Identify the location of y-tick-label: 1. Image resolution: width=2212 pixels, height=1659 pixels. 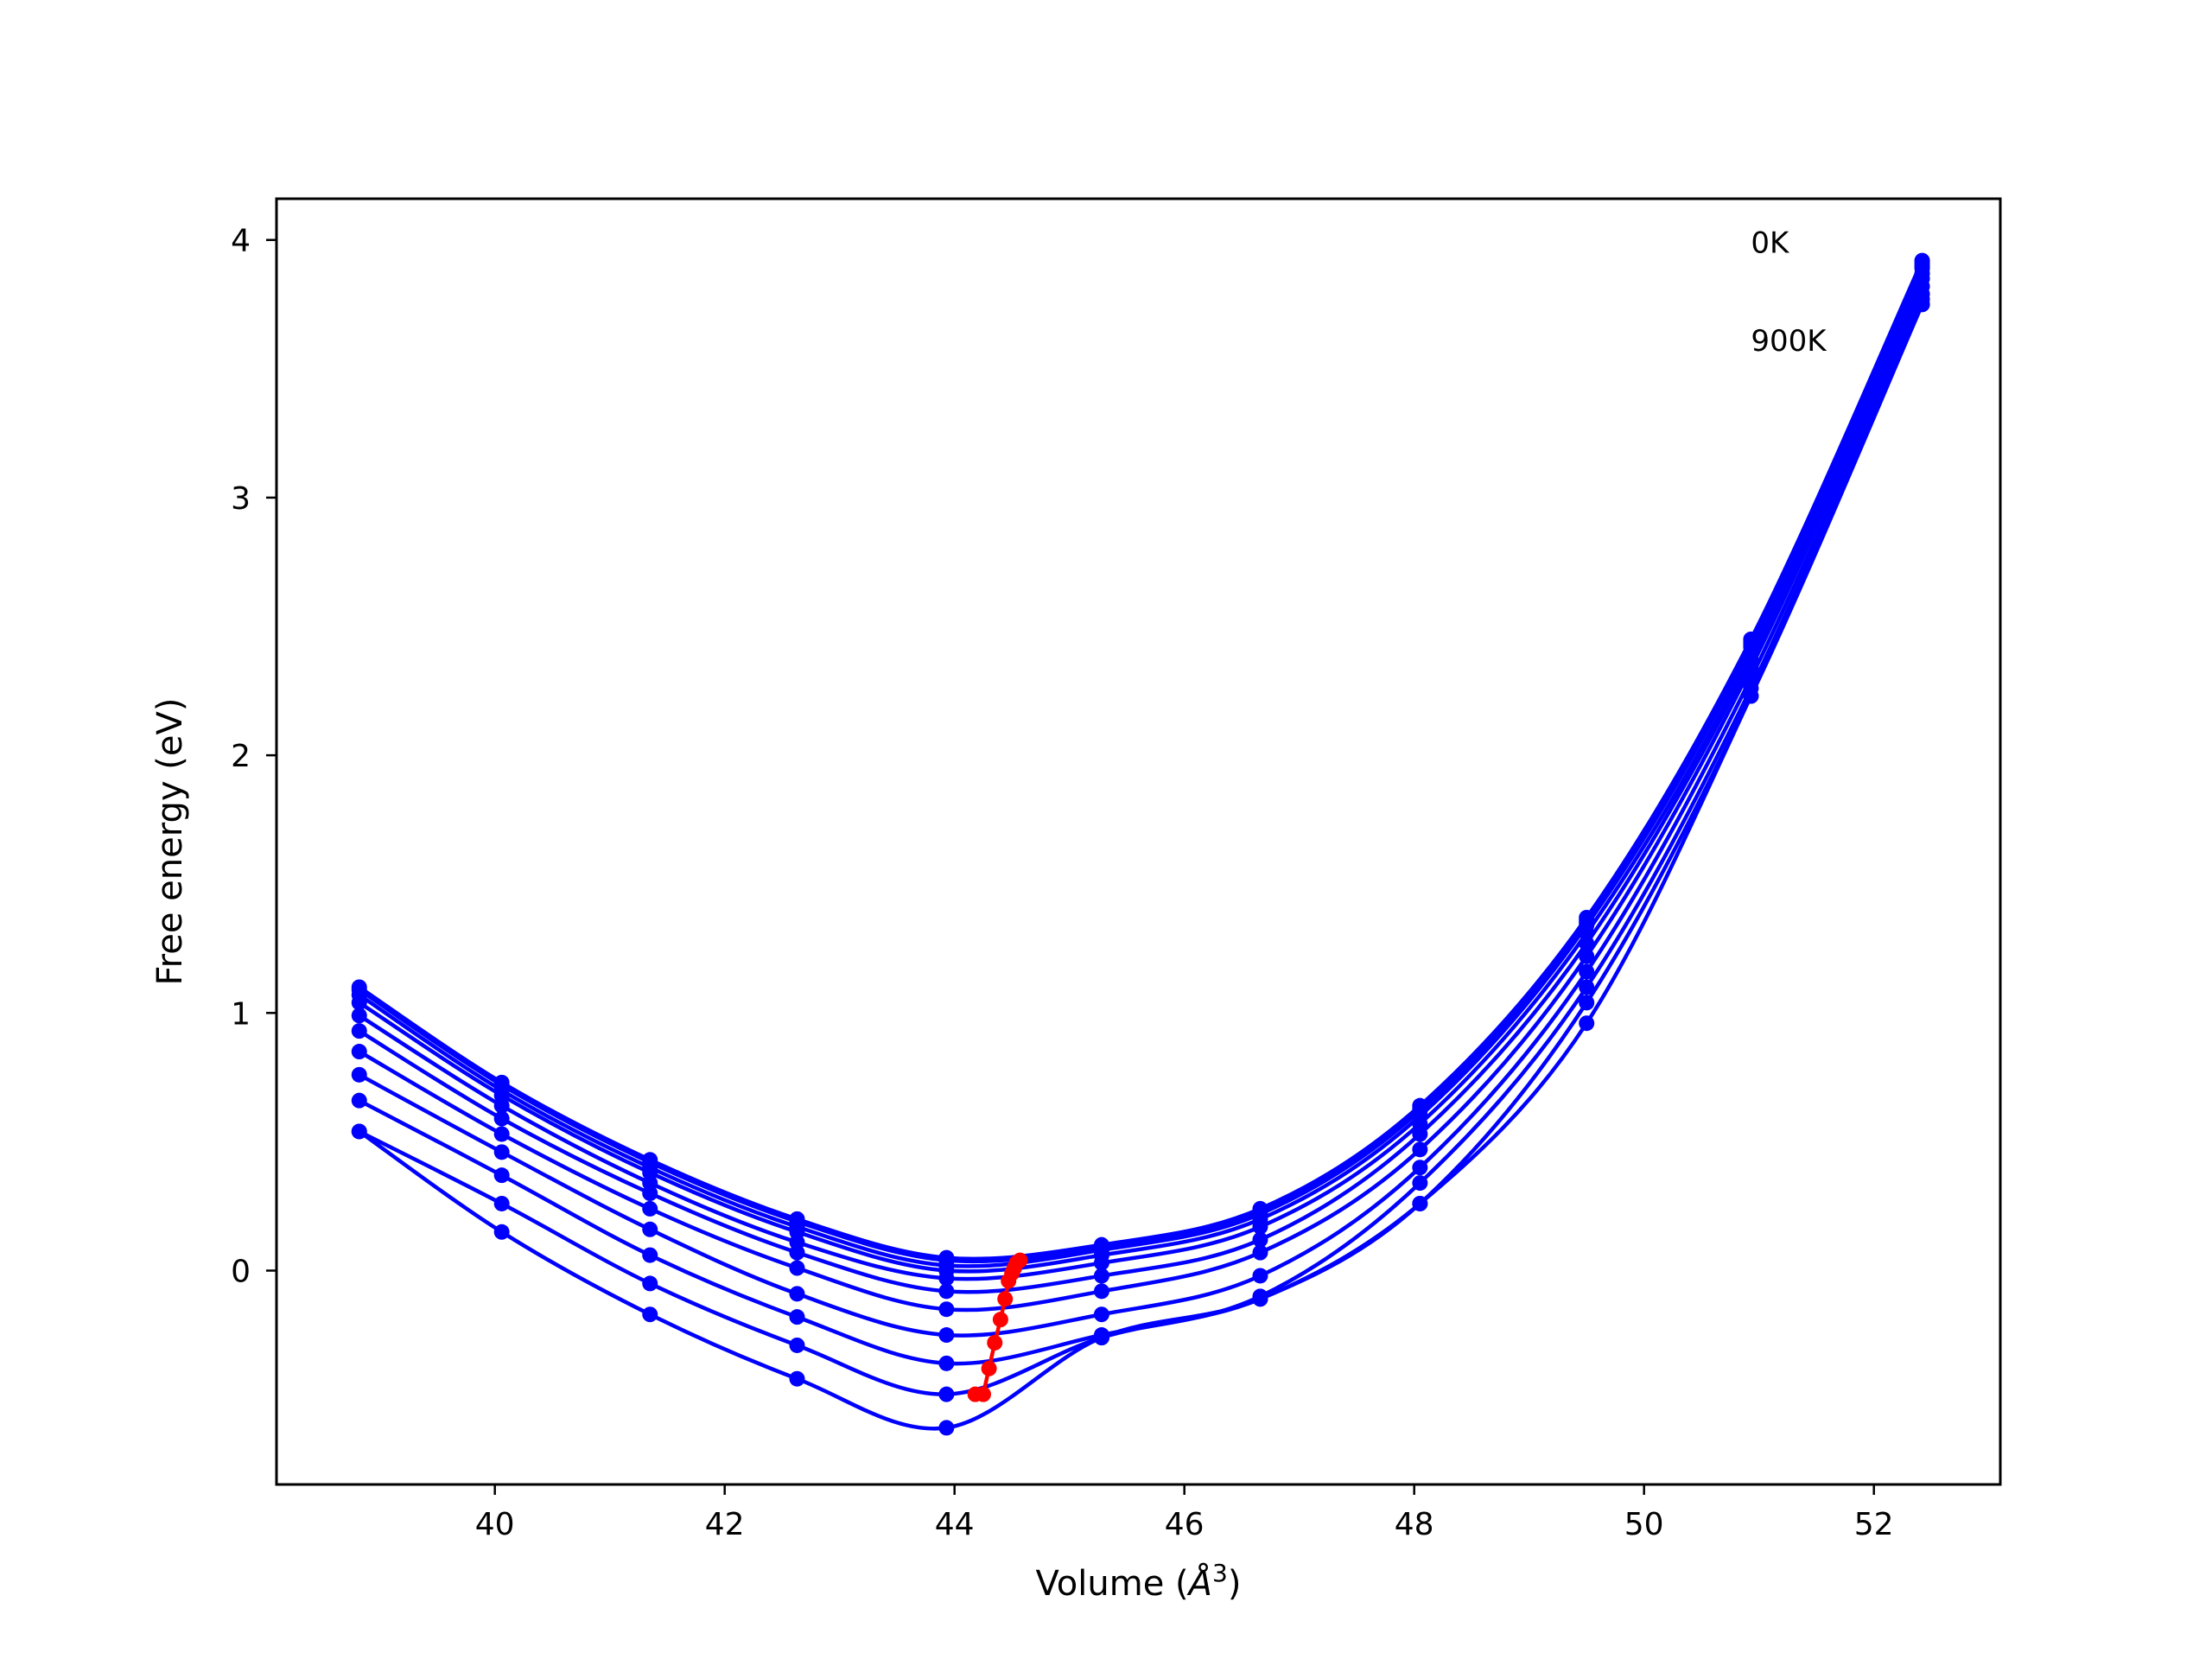
(241, 1014).